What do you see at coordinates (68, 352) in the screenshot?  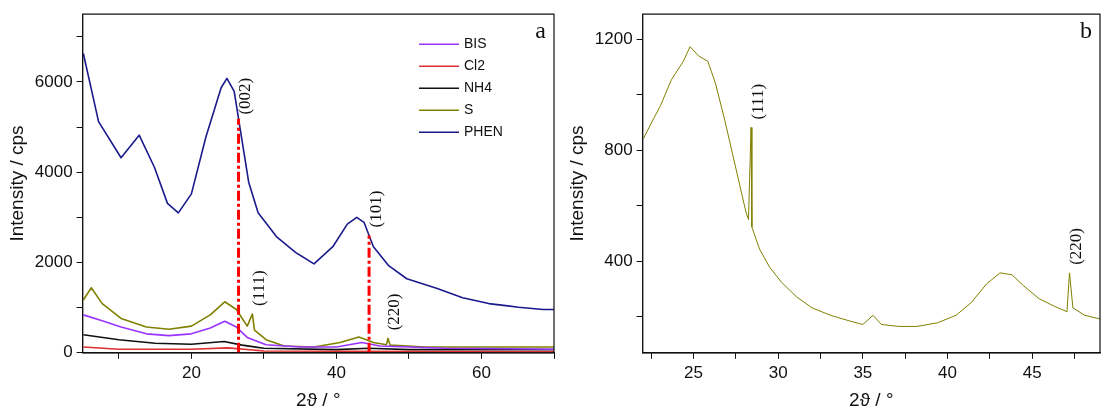 I see `y-tick-label: 0` at bounding box center [68, 352].